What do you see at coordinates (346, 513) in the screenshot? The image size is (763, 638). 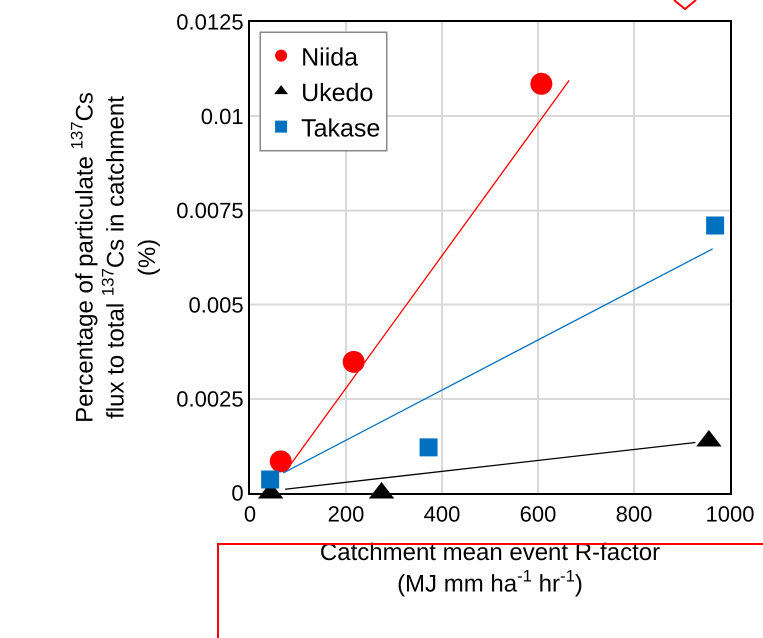 I see `x-tick-label: 200` at bounding box center [346, 513].